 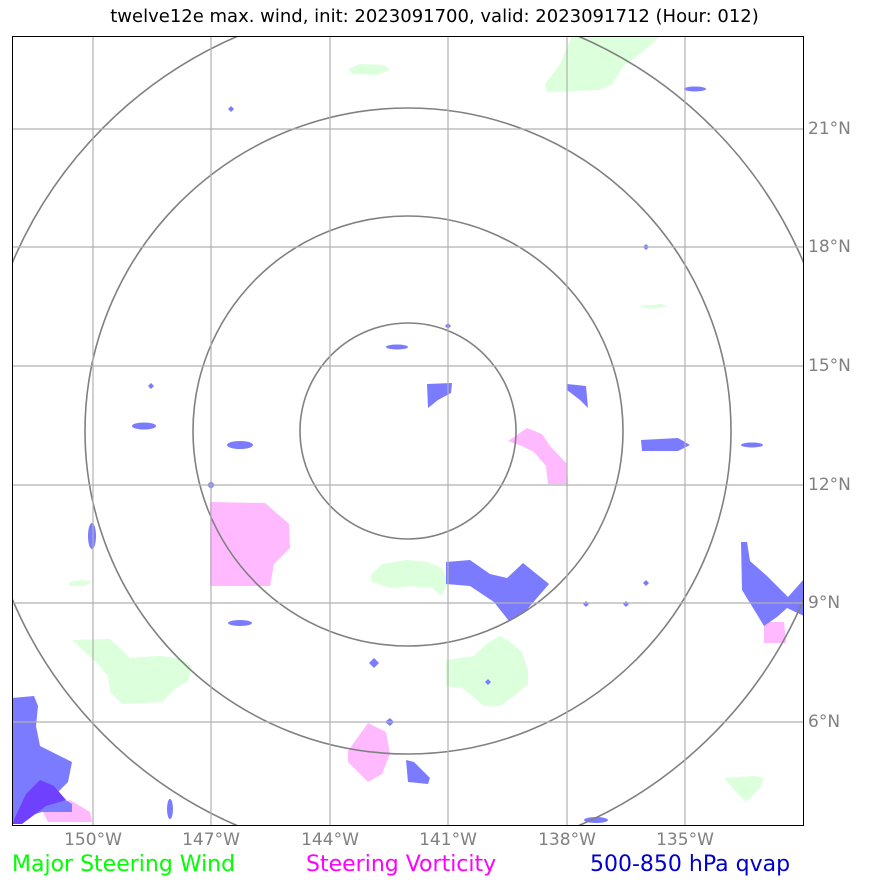 I want to click on qvap-area-east-small, so click(x=577, y=396).